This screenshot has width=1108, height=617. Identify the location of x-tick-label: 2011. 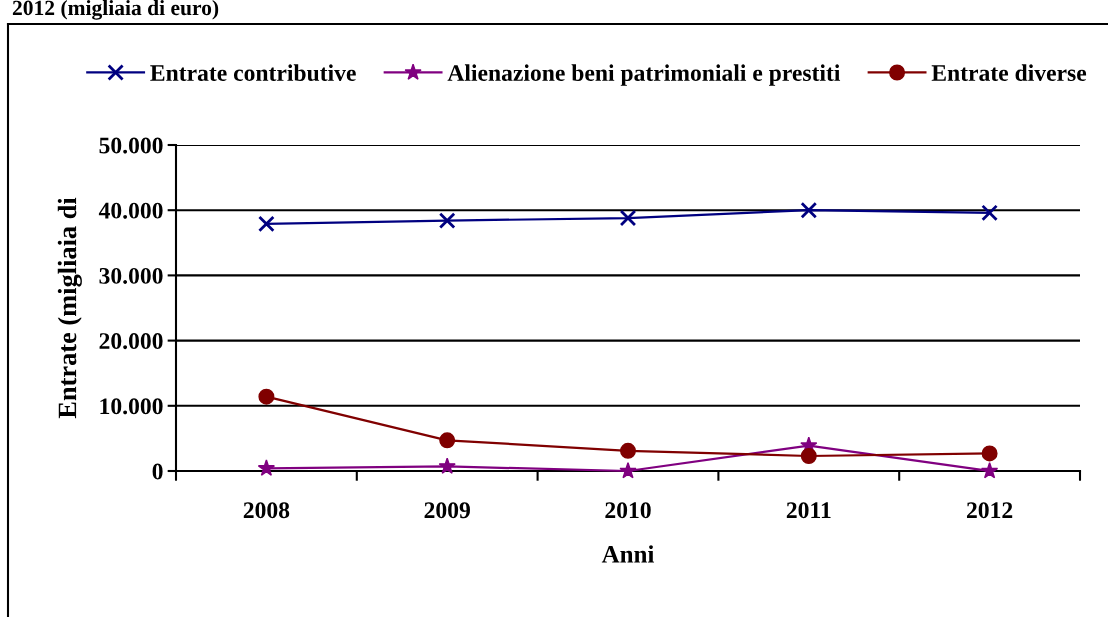
(808, 510).